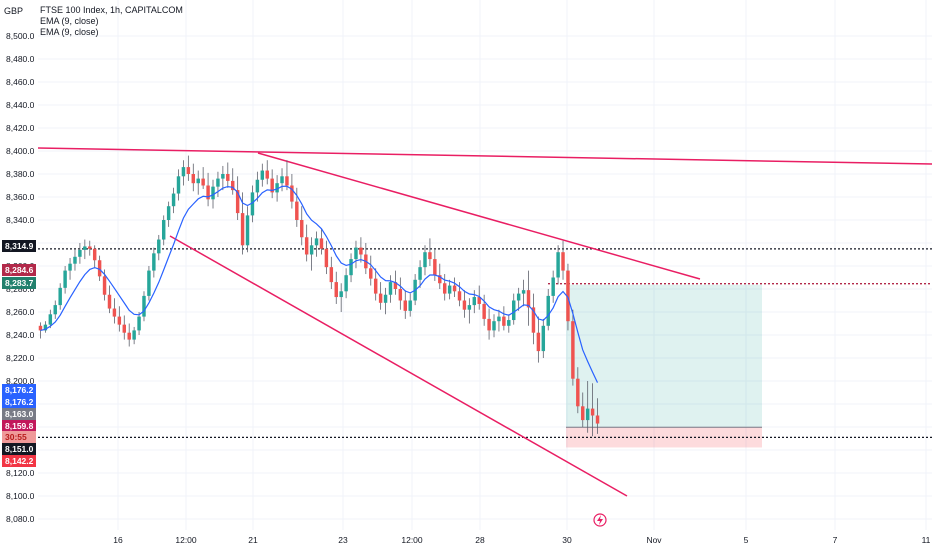 The height and width of the screenshot is (555, 932). What do you see at coordinates (664, 356) in the screenshot?
I see `target-zone` at bounding box center [664, 356].